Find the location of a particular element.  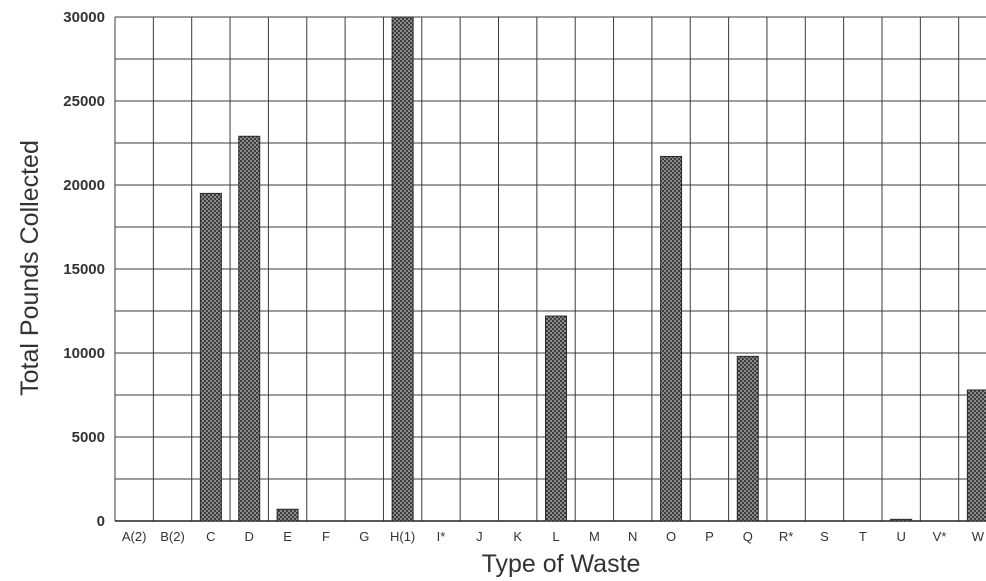

bar-h1 is located at coordinates (402, 269).